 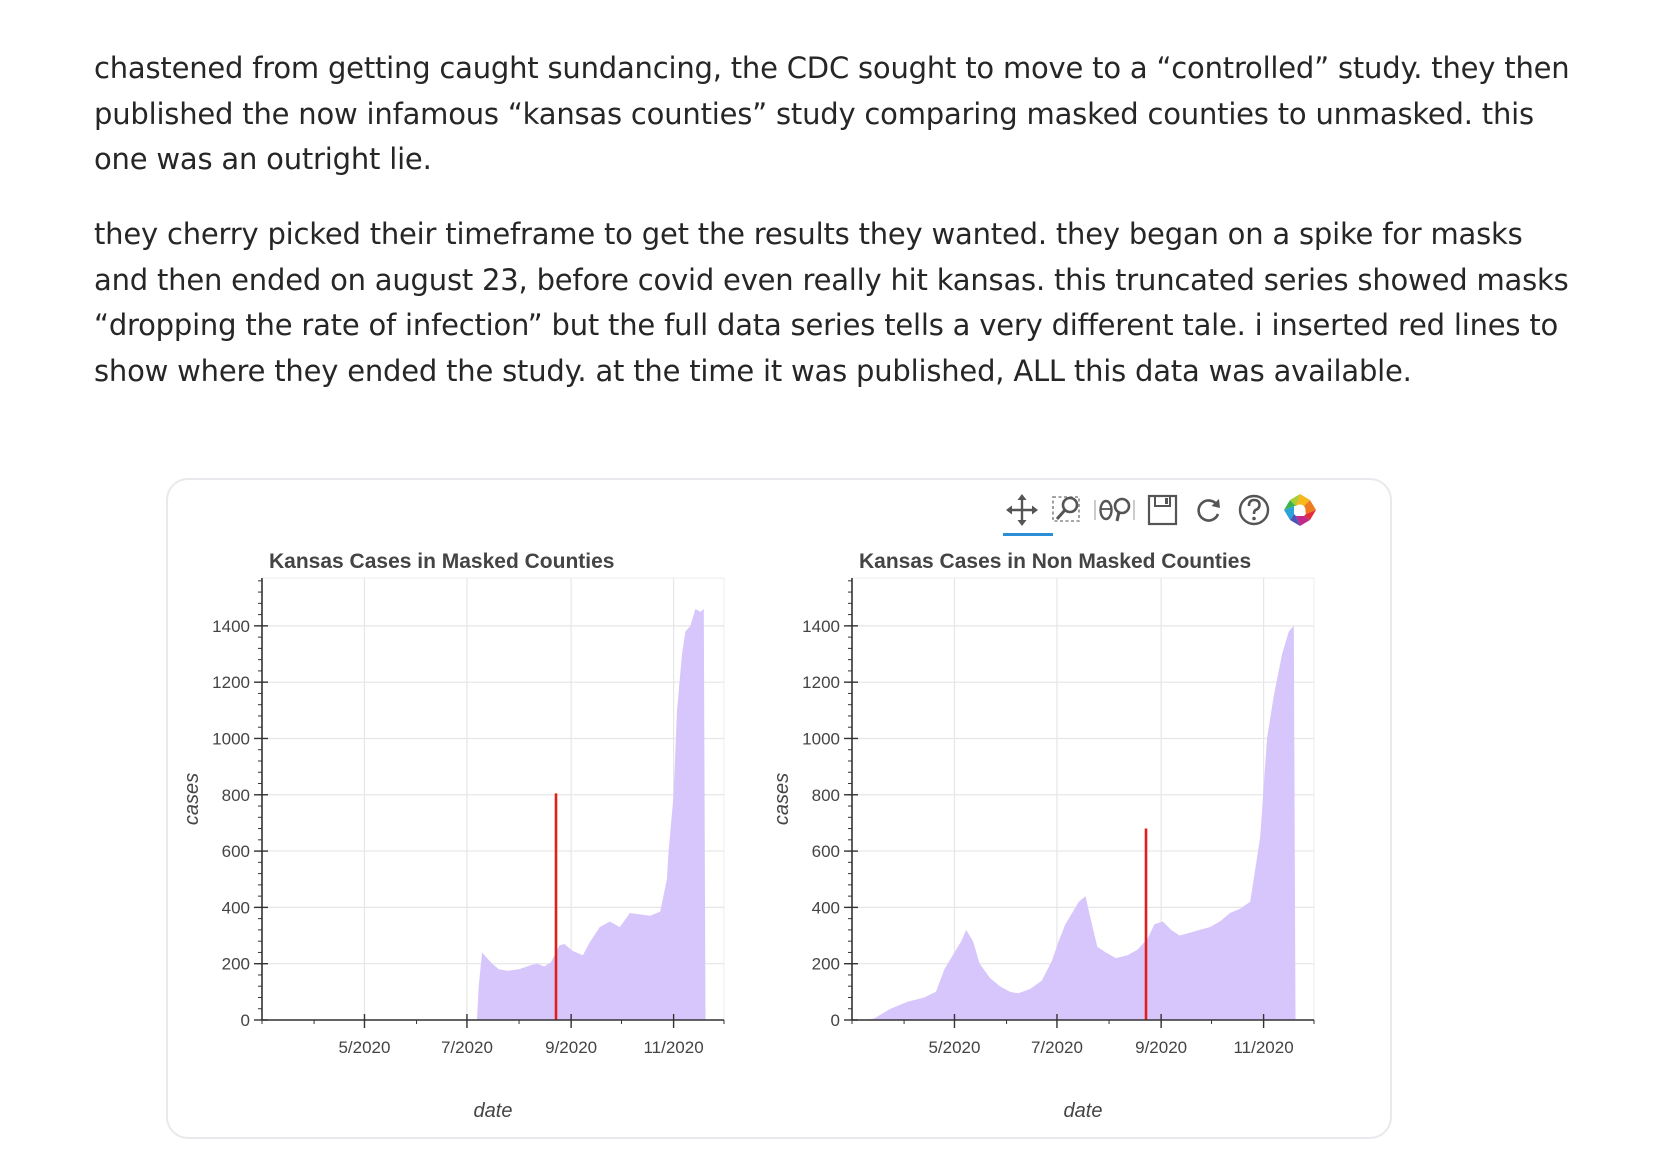 What do you see at coordinates (441, 561) in the screenshot?
I see `chart-title: Kansas Cases in Masked Counties` at bounding box center [441, 561].